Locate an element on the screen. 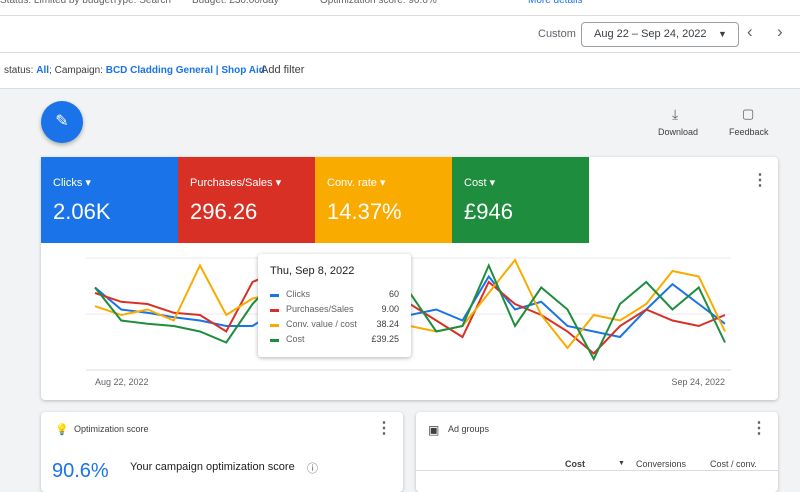 The width and height of the screenshot is (800, 492). tooltip-name: Conv. value / cost is located at coordinates (321, 324).